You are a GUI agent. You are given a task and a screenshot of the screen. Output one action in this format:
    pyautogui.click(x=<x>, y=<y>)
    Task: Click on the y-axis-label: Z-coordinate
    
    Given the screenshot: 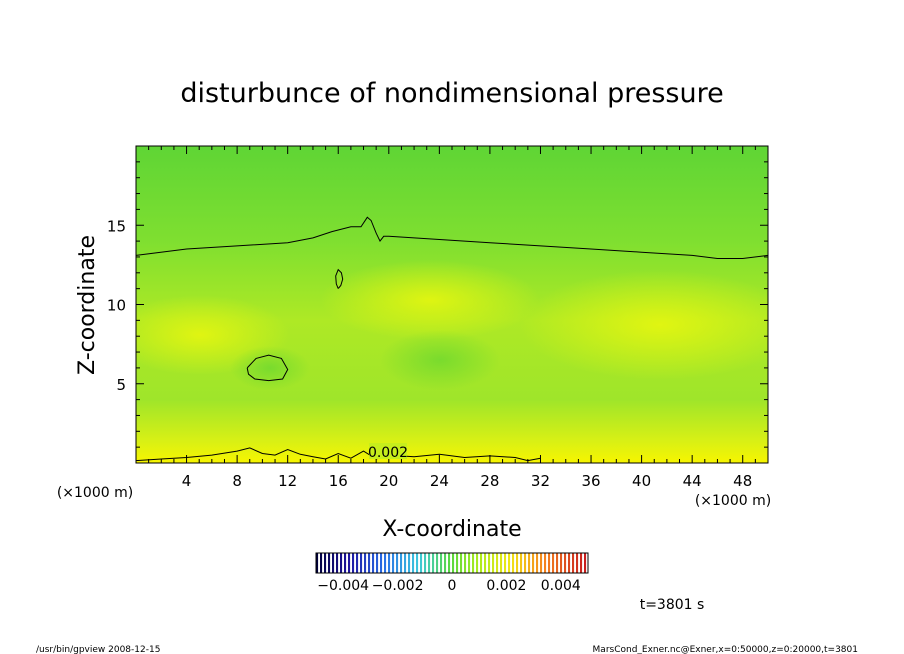 What is the action you would take?
    pyautogui.click(x=87, y=305)
    